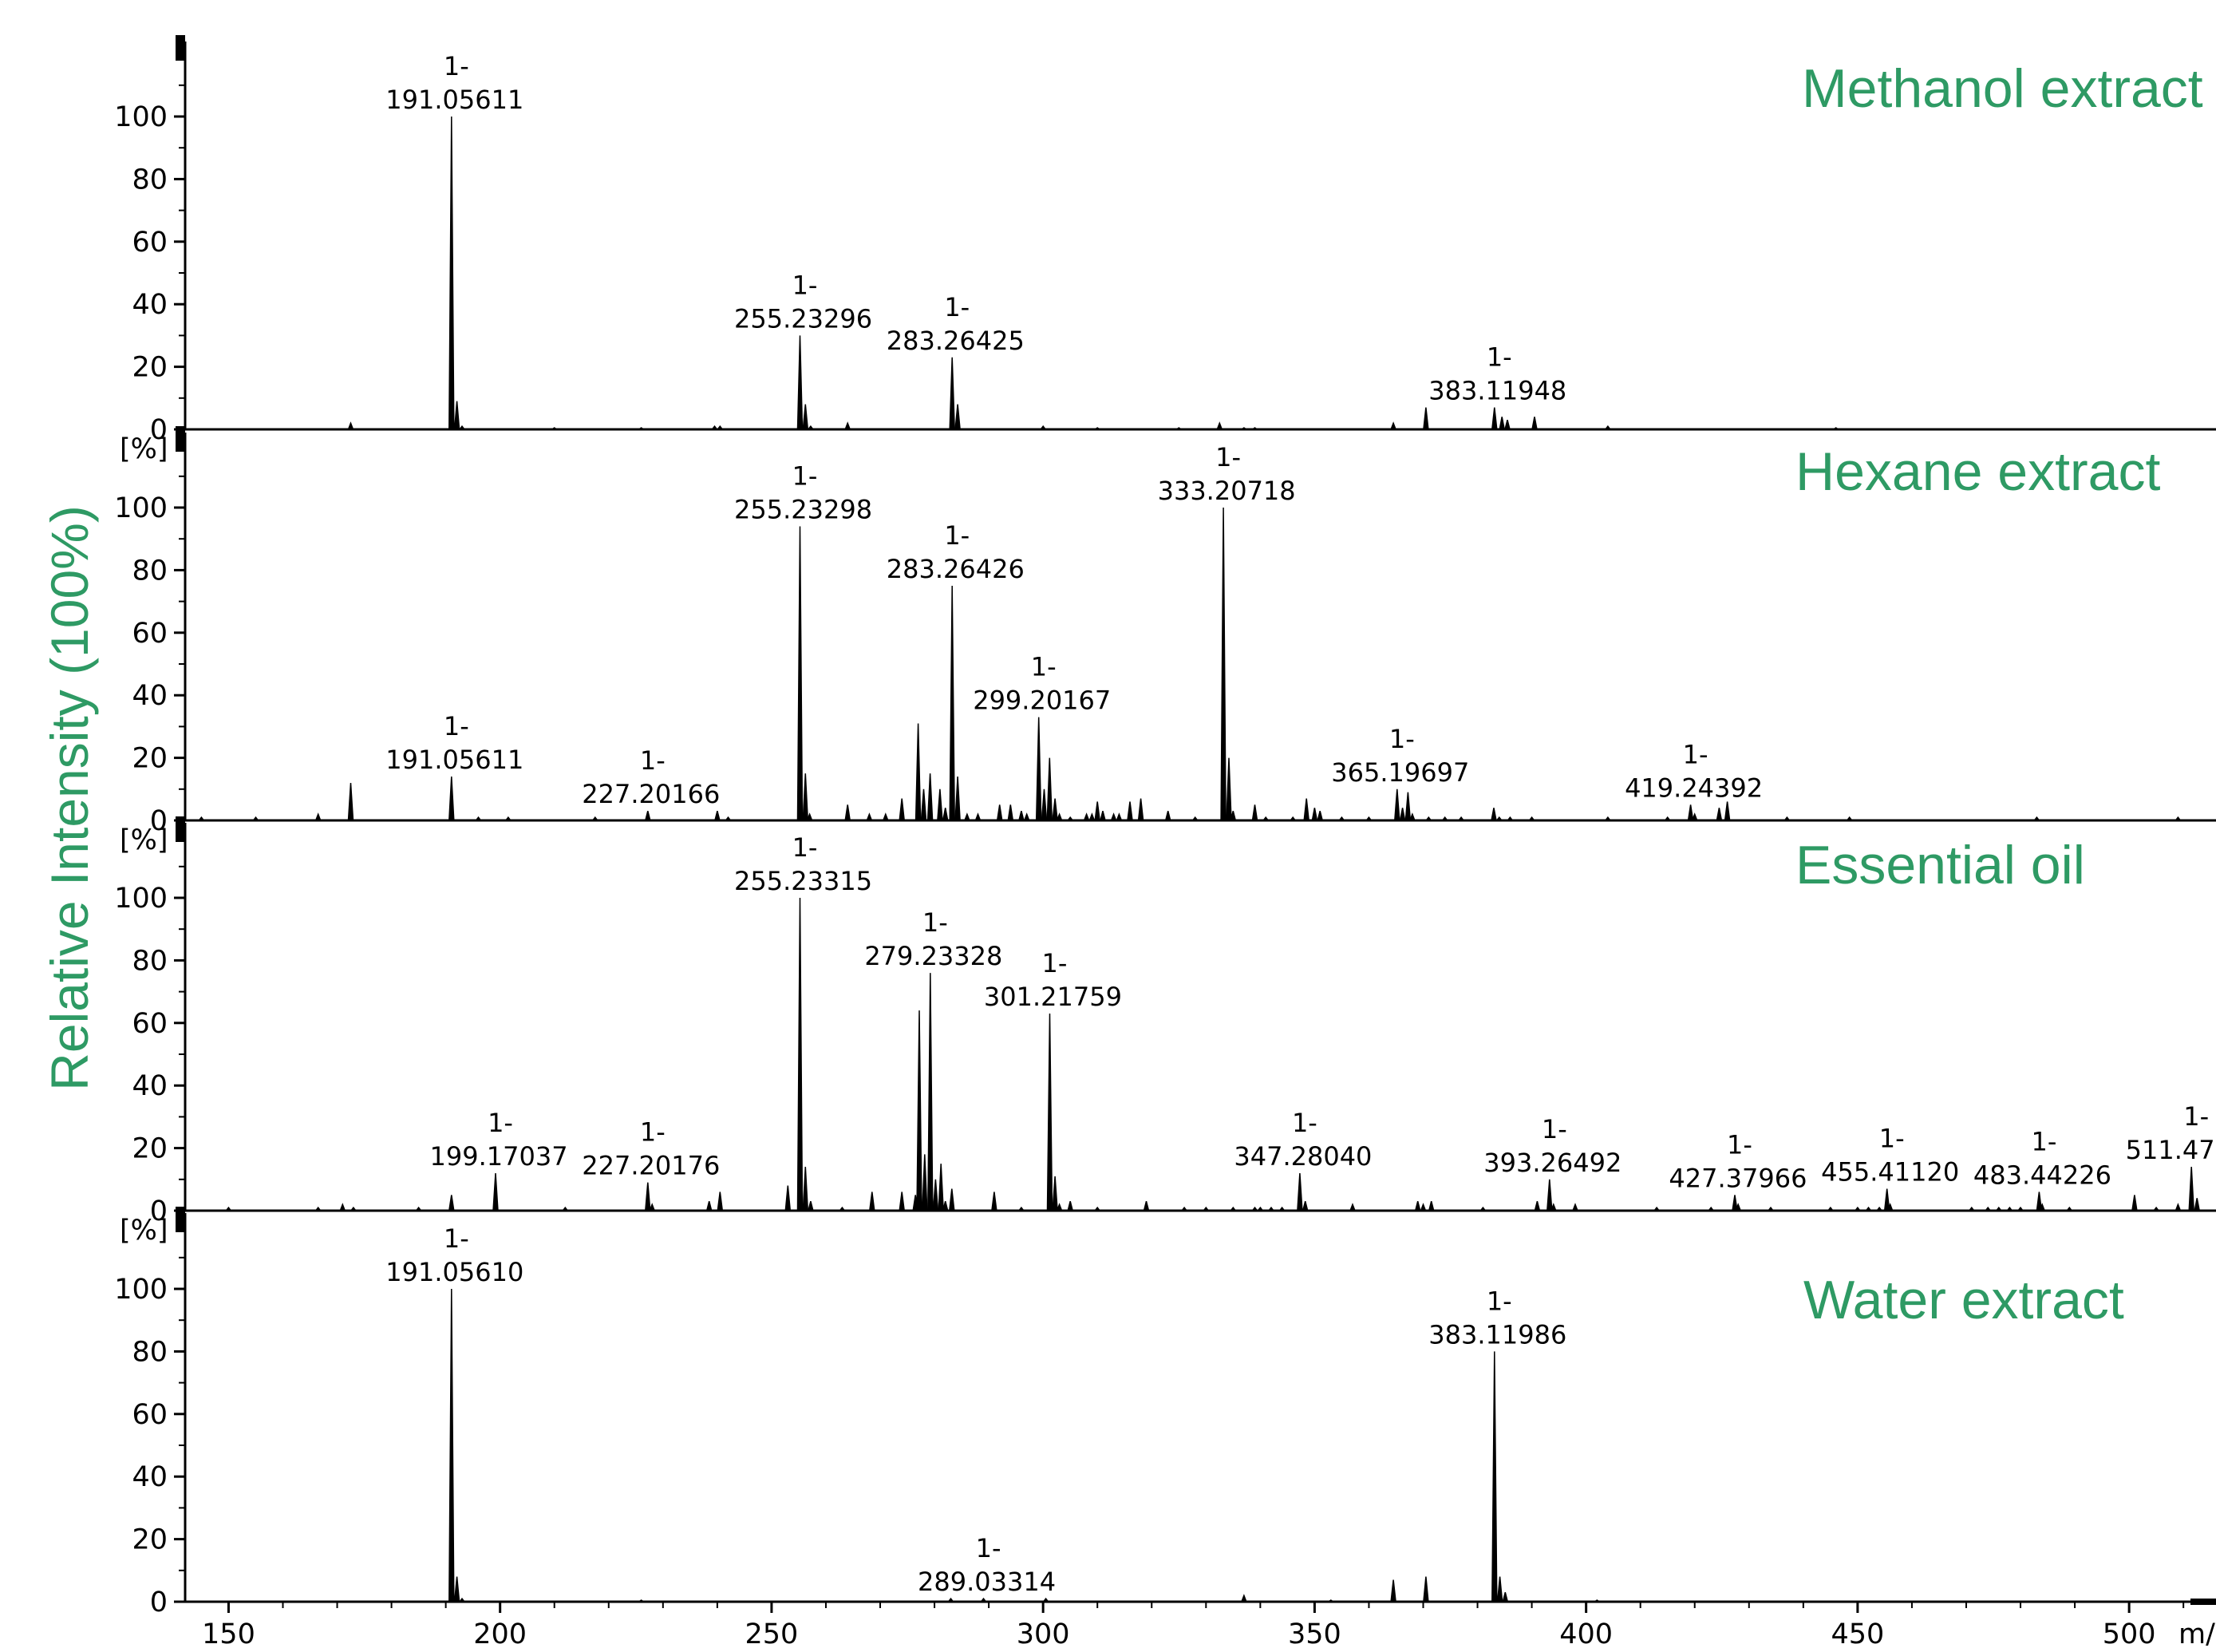 This screenshot has width=2216, height=1652. I want to click on x-tick-label: 450, so click(1857, 1633).